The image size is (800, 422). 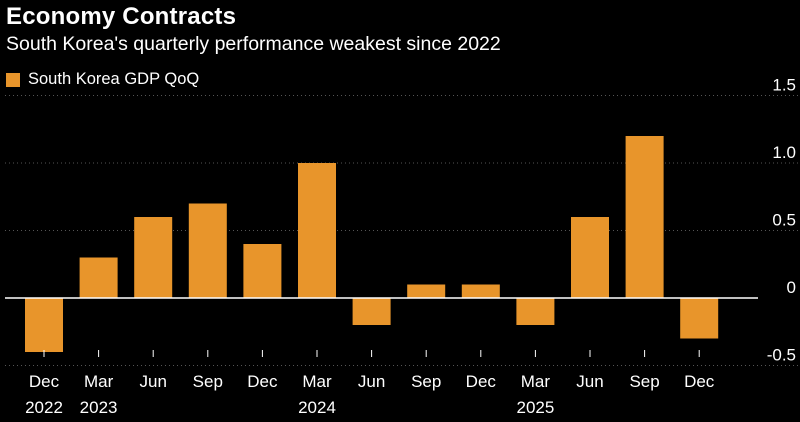 What do you see at coordinates (121, 16) in the screenshot?
I see `chart-title: Economy Contracts` at bounding box center [121, 16].